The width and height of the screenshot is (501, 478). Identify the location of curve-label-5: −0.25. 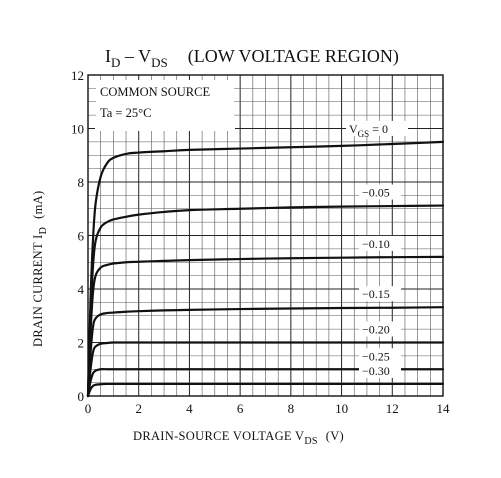
(376, 356).